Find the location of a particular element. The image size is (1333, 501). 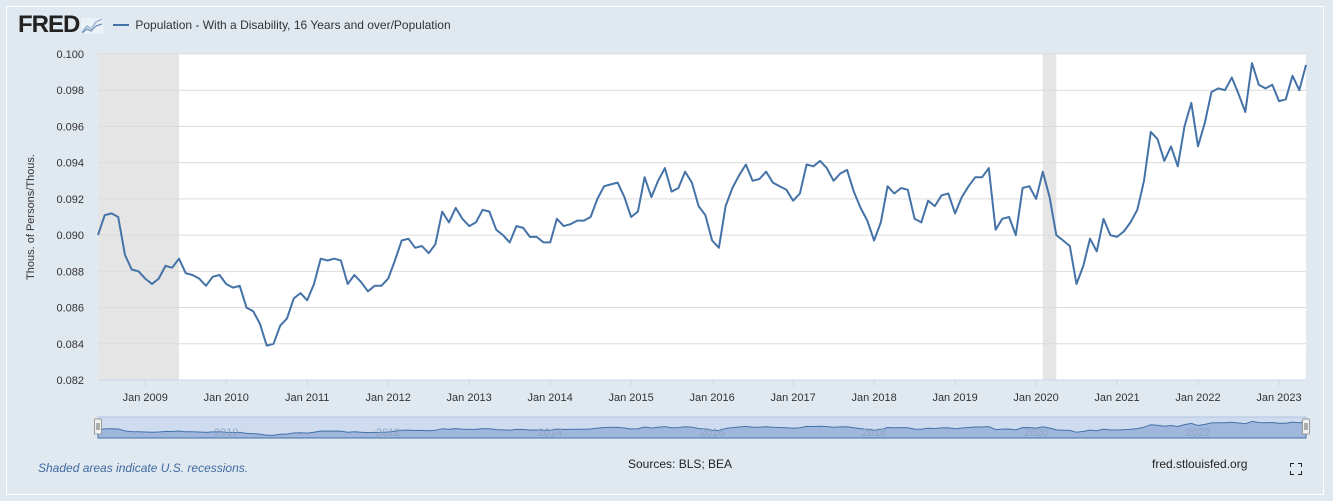

recession-note: Shaded areas indicate U.S. recessions. is located at coordinates (143, 468).